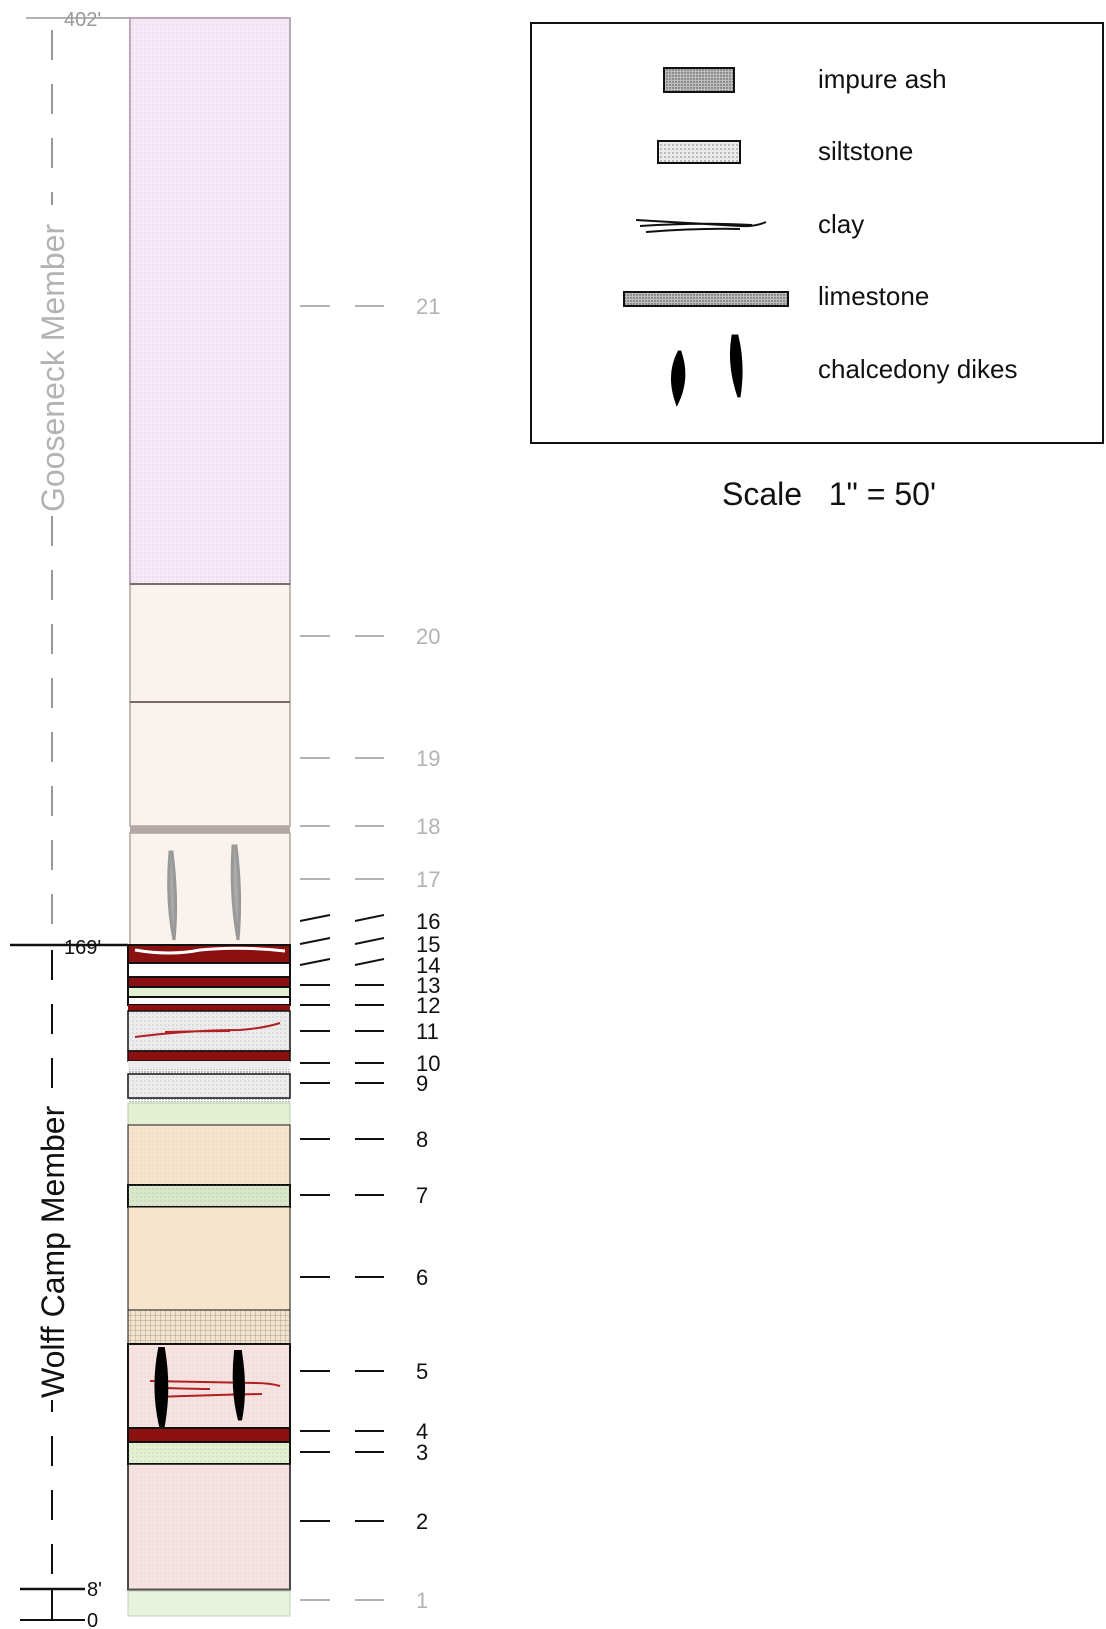 Image resolution: width=1106 pixels, height=1629 pixels. I want to click on layer-number-10: 10, so click(428, 1063).